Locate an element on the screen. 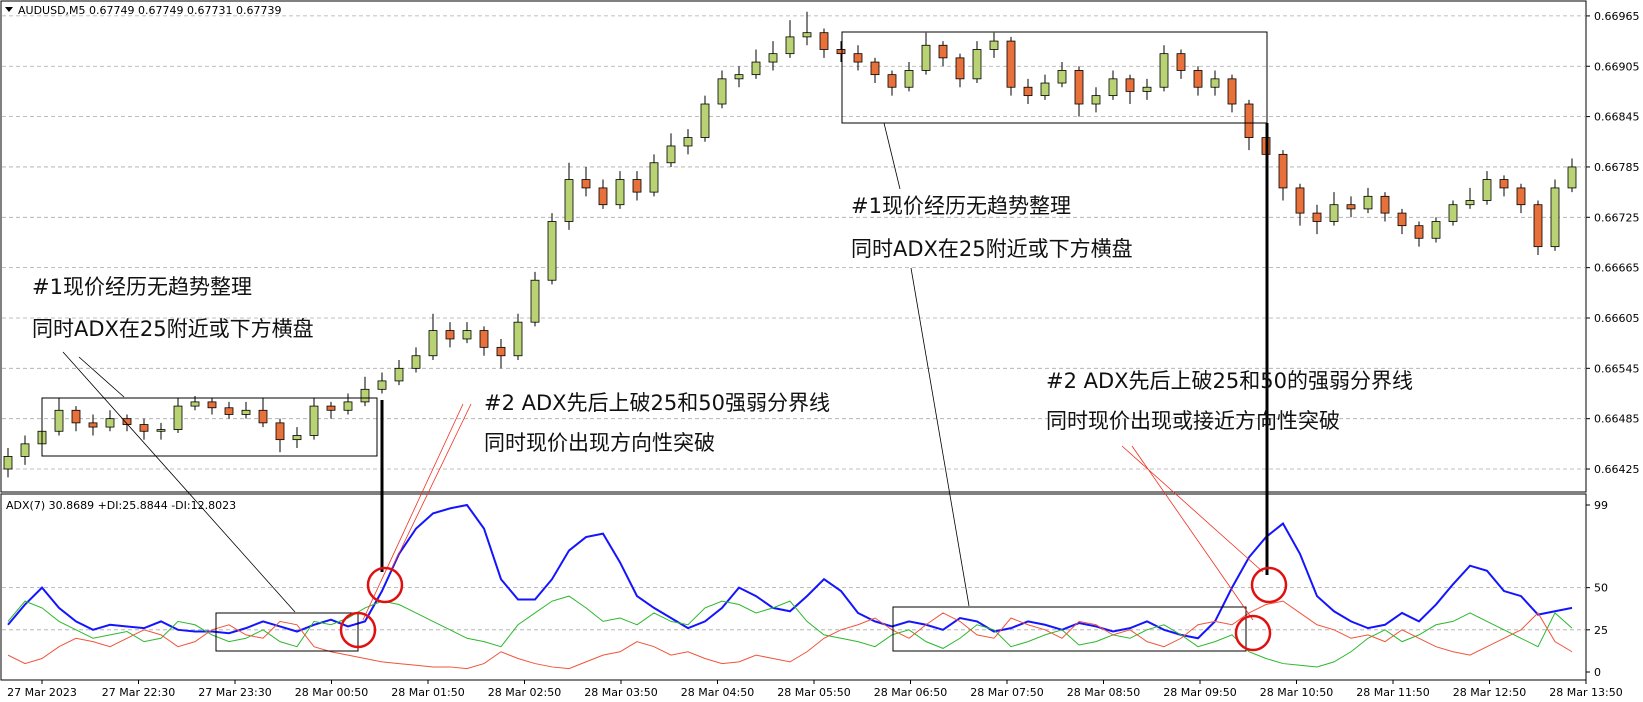  x-tick-label: 28 Mar 11:50 is located at coordinates (1392, 692).